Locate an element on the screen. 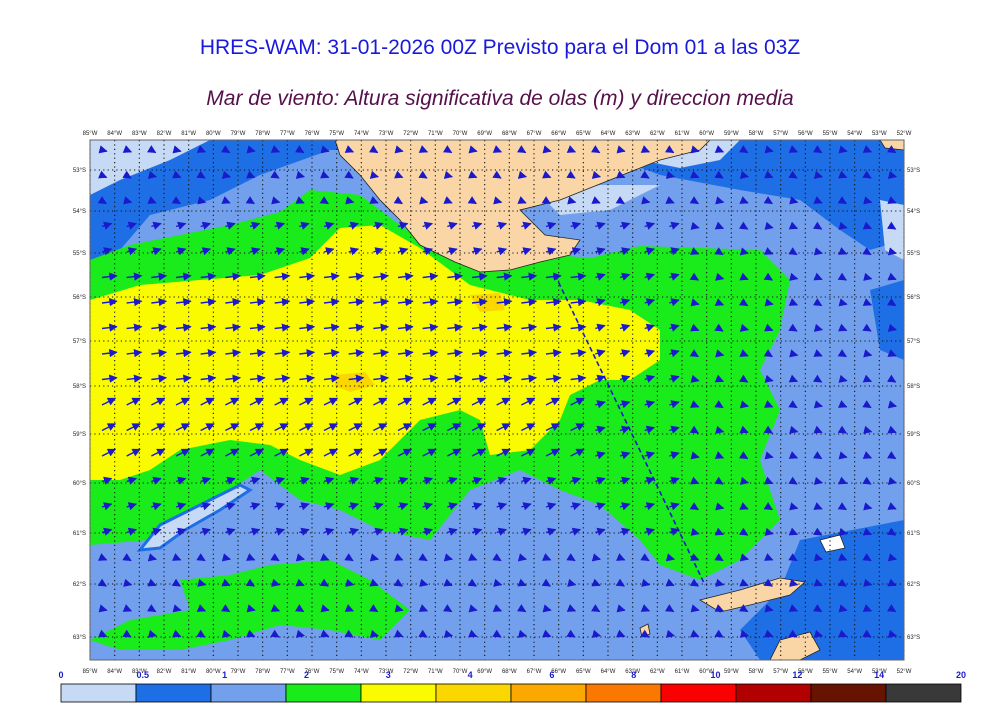 The image size is (1000, 707). colorbar-tick-label: 4 is located at coordinates (470, 675).